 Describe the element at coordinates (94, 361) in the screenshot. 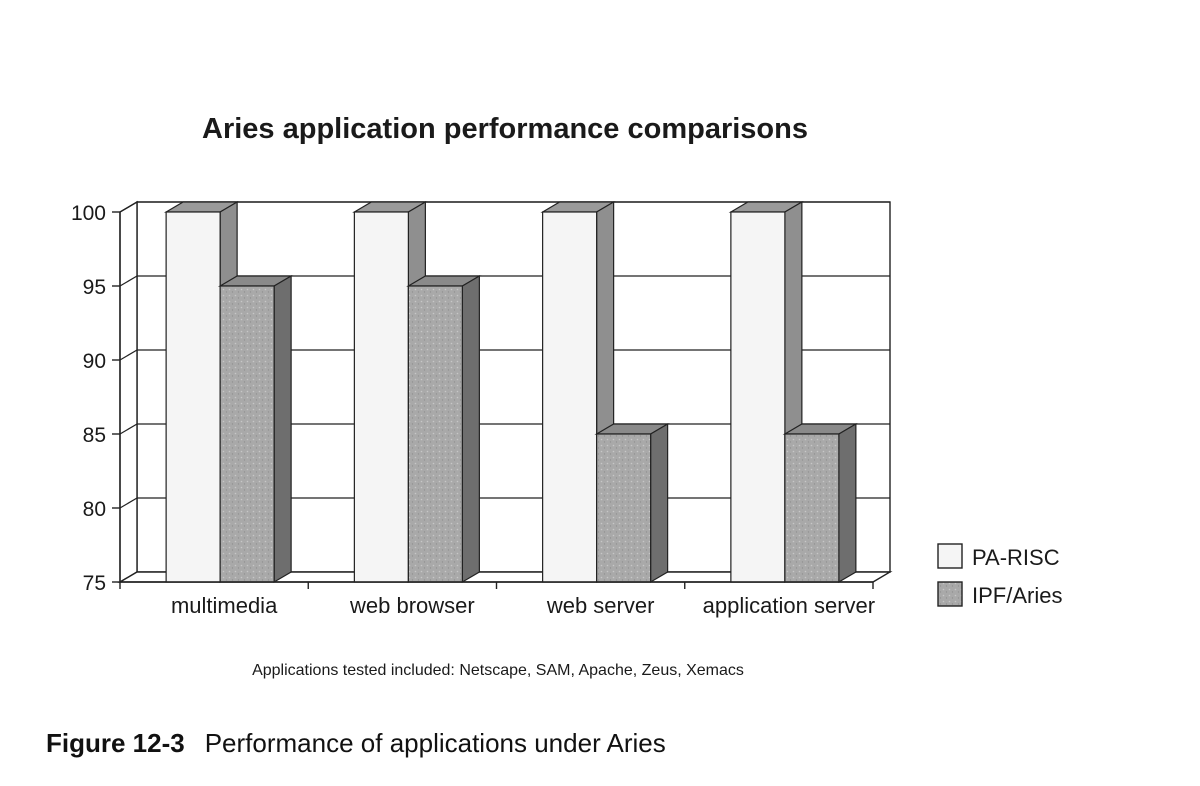

I see `y-tick-label: 90` at that location.